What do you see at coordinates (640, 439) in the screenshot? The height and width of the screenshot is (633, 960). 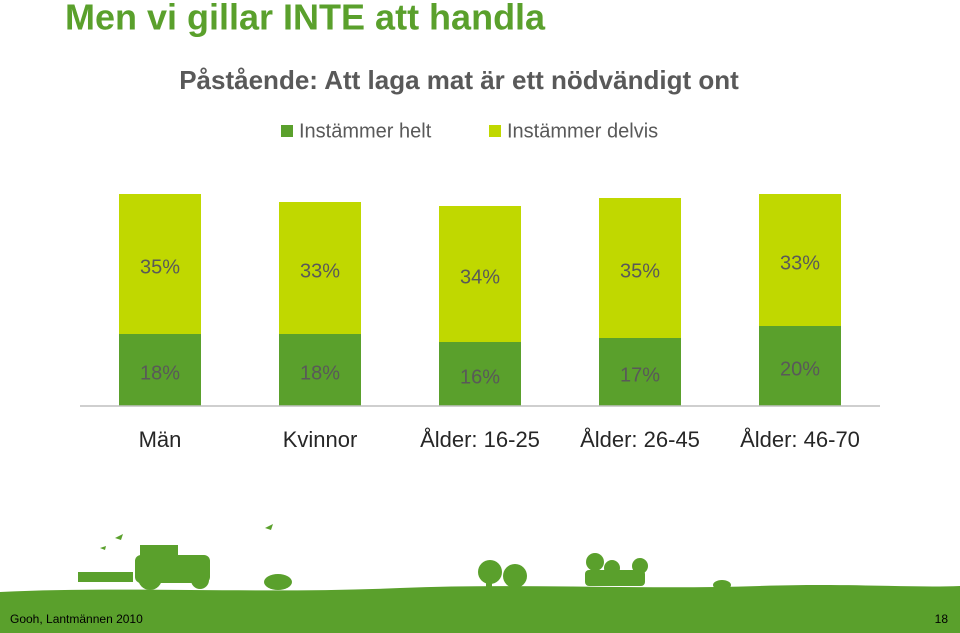 I see `x-tick-label: Ålder: 26-45` at bounding box center [640, 439].